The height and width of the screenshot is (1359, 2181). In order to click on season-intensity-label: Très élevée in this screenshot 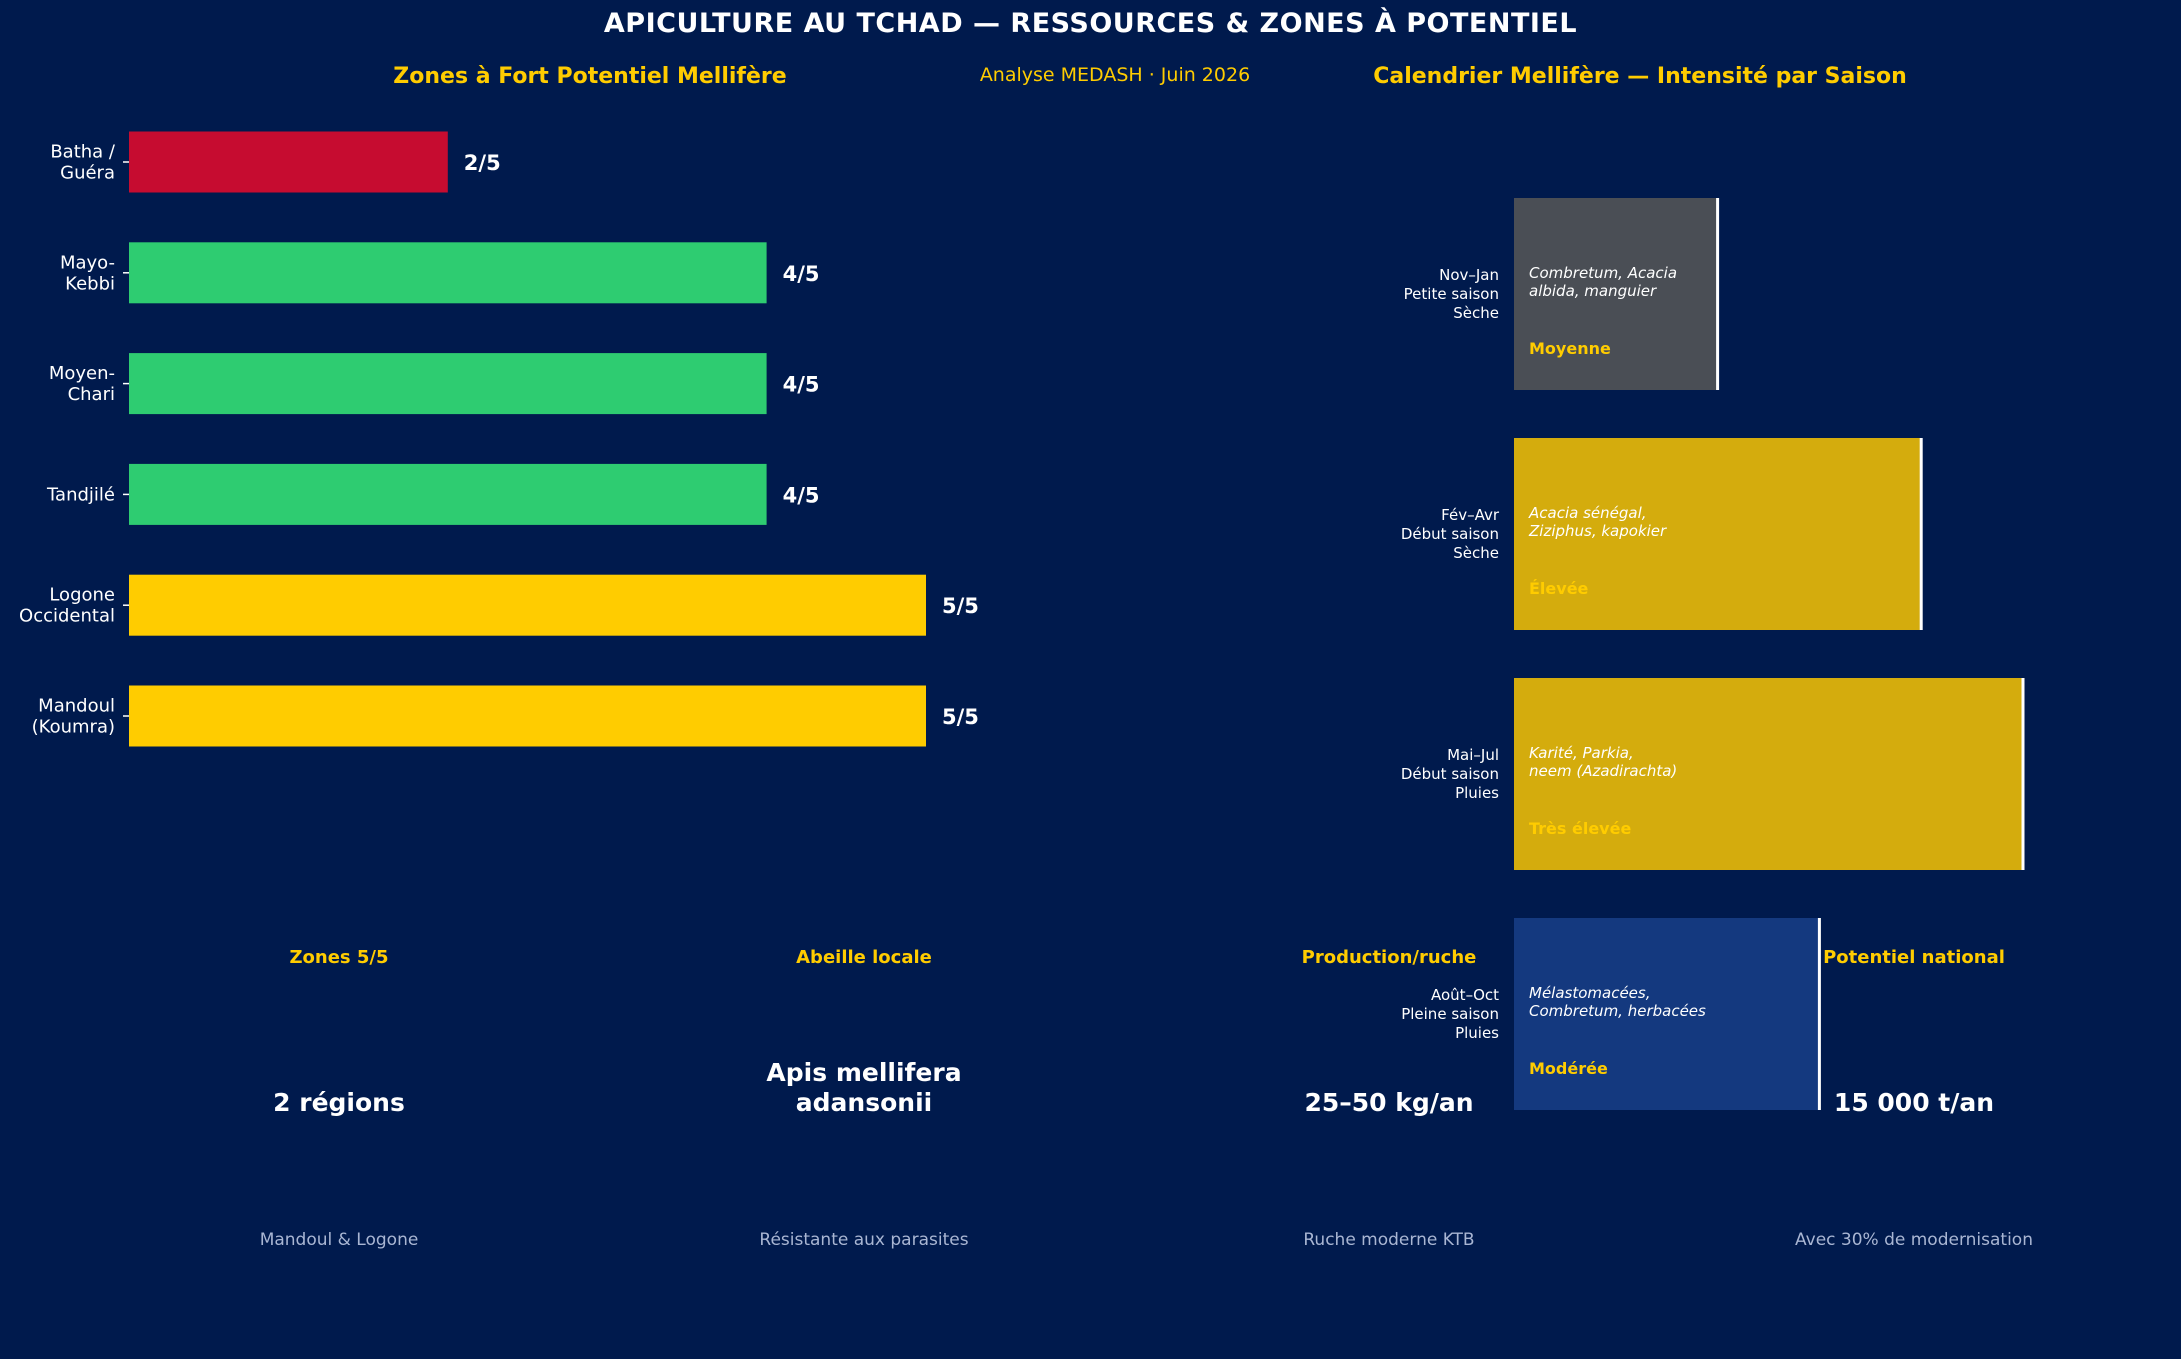, I will do `click(1580, 828)`.